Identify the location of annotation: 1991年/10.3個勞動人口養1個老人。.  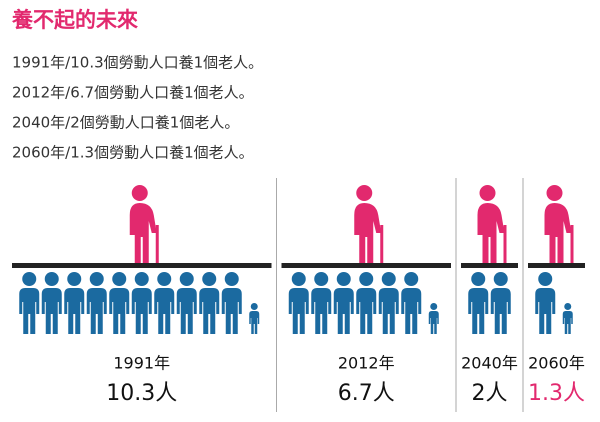
(137, 63).